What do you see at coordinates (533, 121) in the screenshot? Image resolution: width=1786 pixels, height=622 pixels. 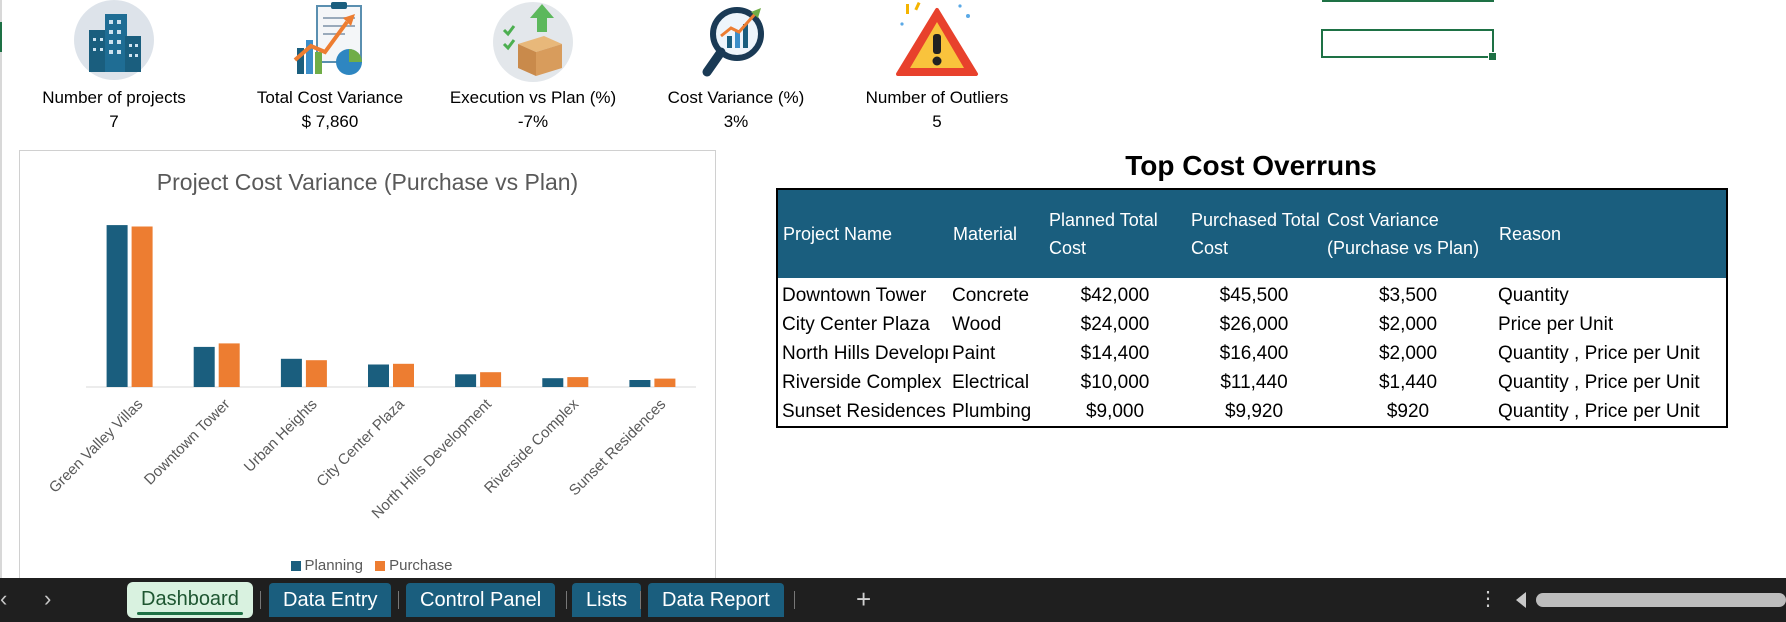 I see `kpi-value: -7%` at bounding box center [533, 121].